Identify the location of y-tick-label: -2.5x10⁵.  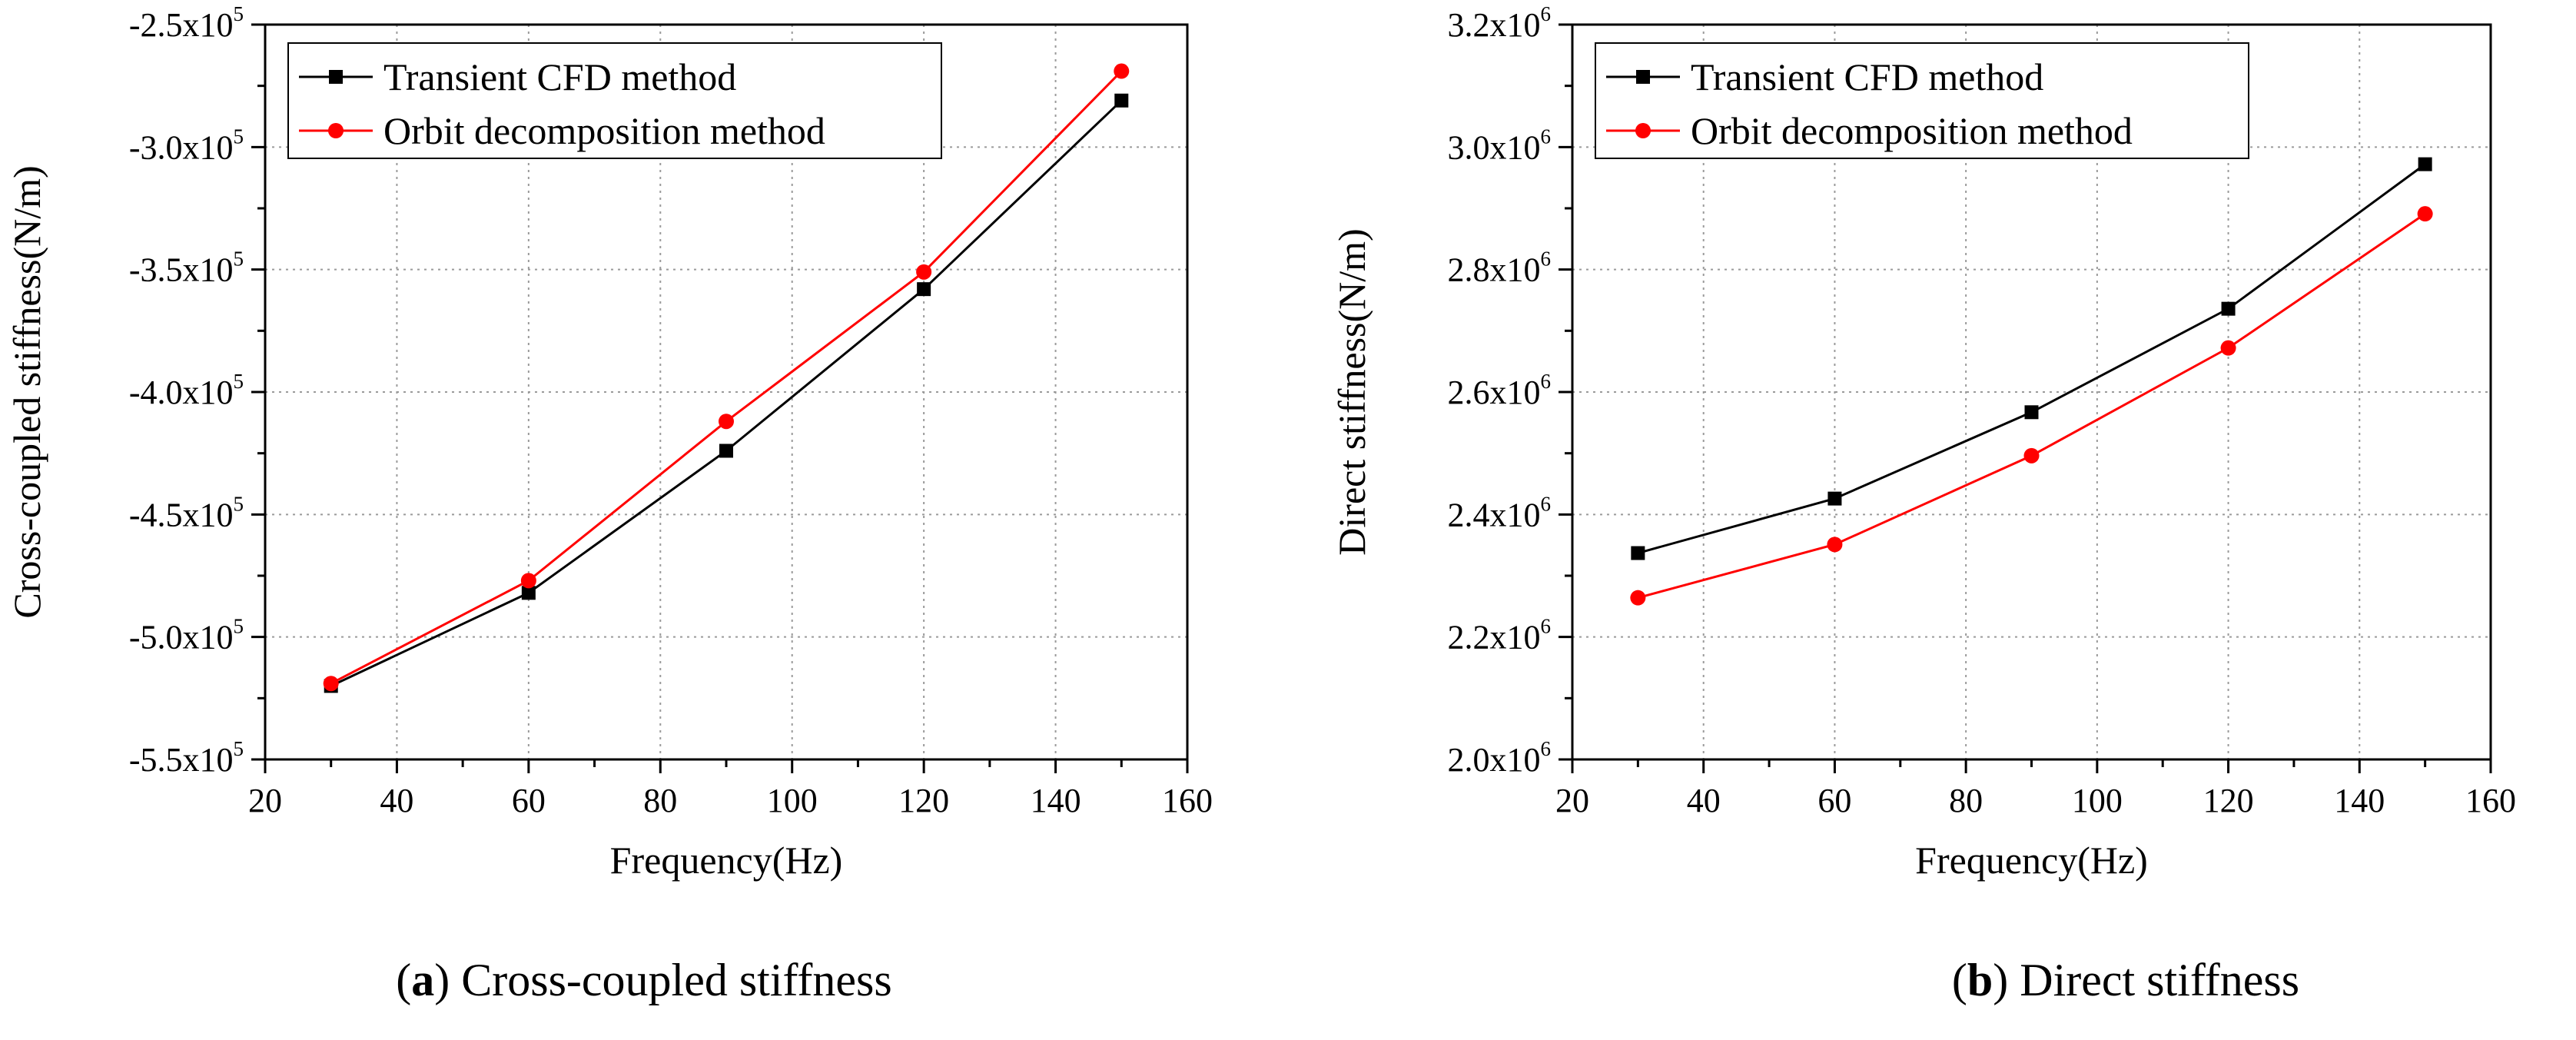
(186, 23).